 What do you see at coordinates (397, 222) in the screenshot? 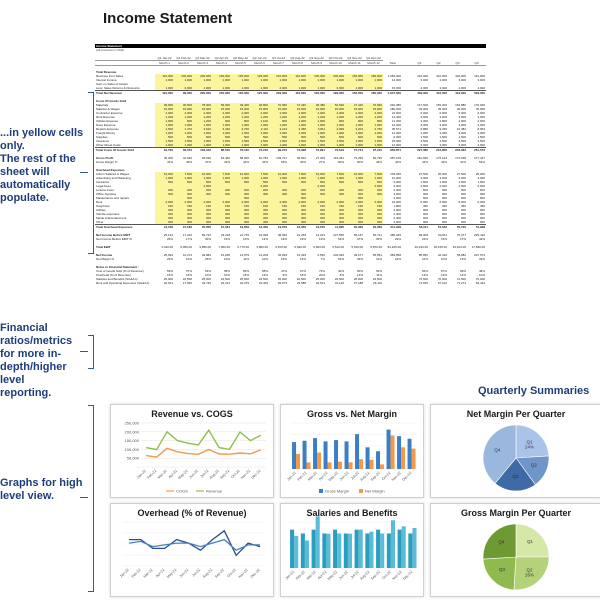
I see `total-cell: 3,600` at bounding box center [397, 222].